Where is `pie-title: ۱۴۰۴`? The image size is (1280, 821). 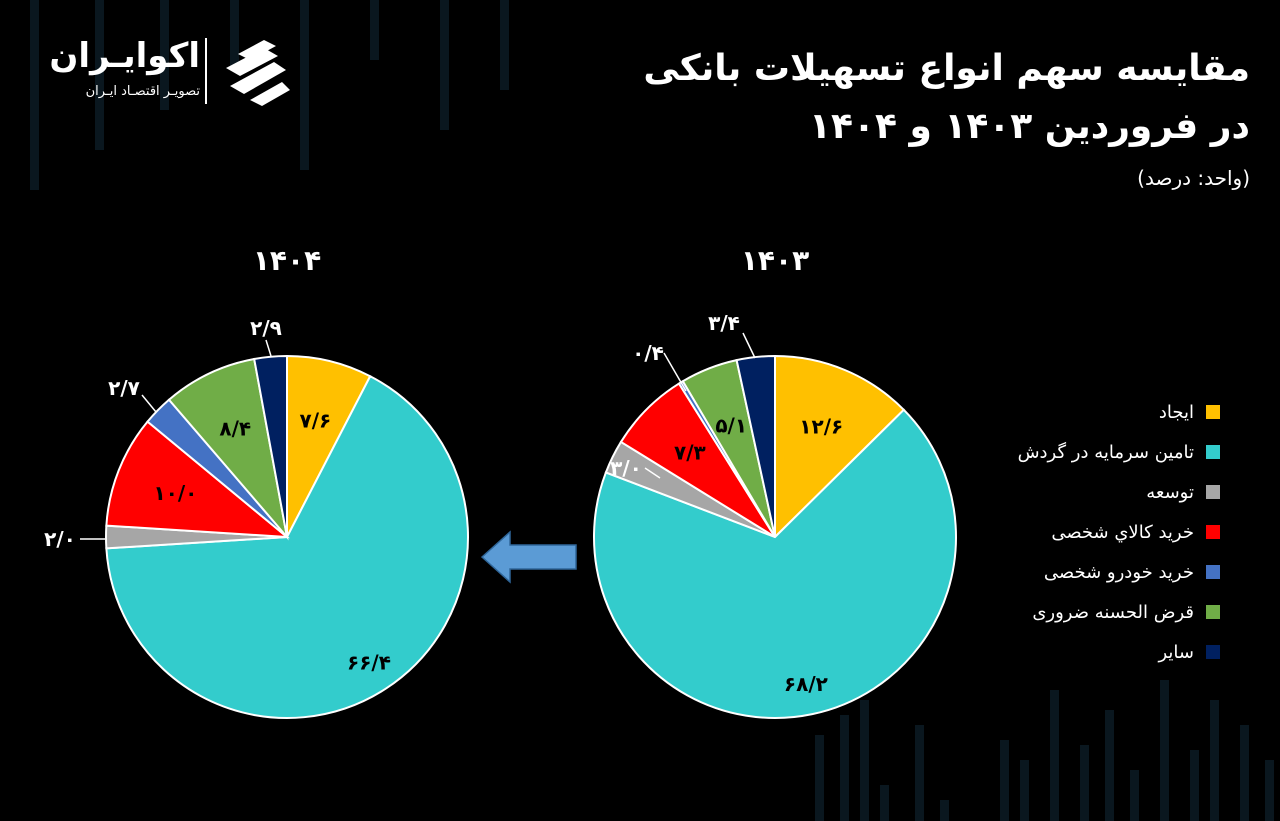 pie-title: ۱۴۰۴ is located at coordinates (287, 260).